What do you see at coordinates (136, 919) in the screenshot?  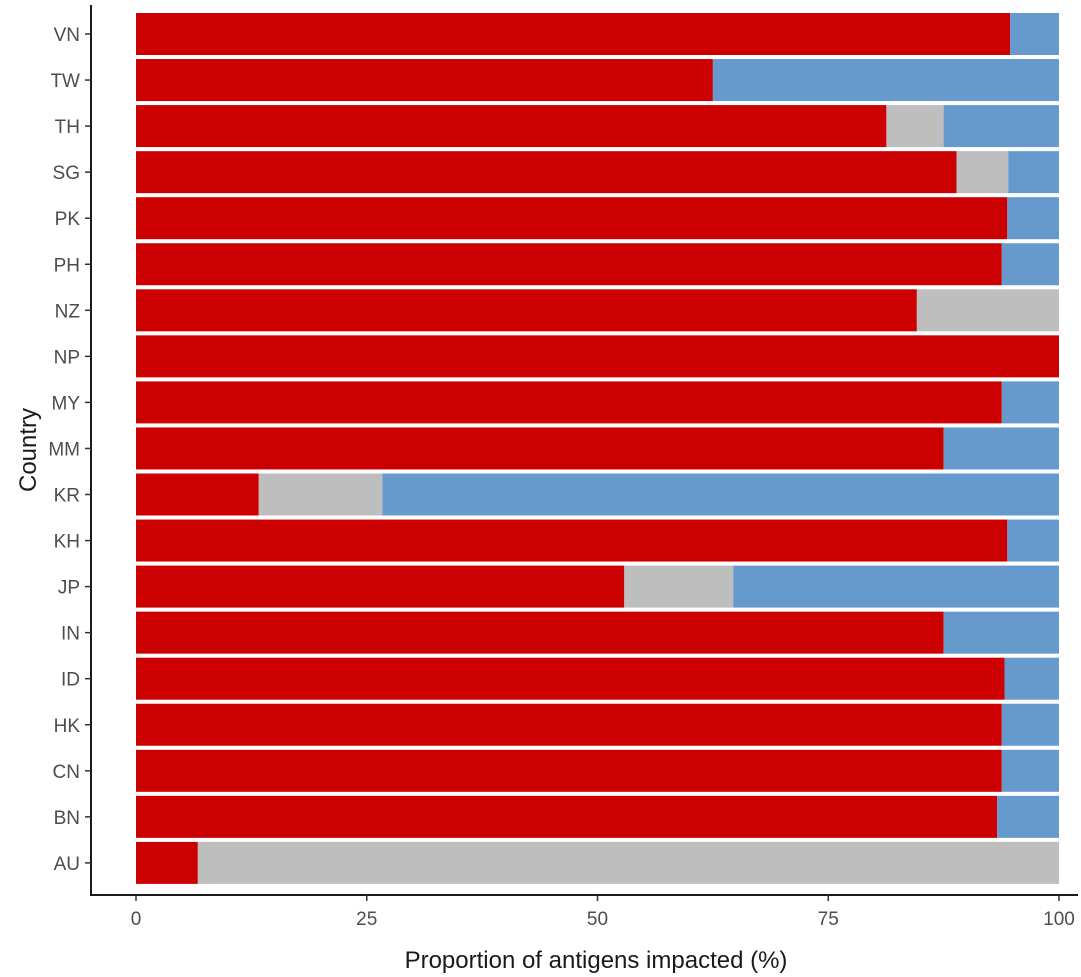 I see `x-tick-label: 0` at bounding box center [136, 919].